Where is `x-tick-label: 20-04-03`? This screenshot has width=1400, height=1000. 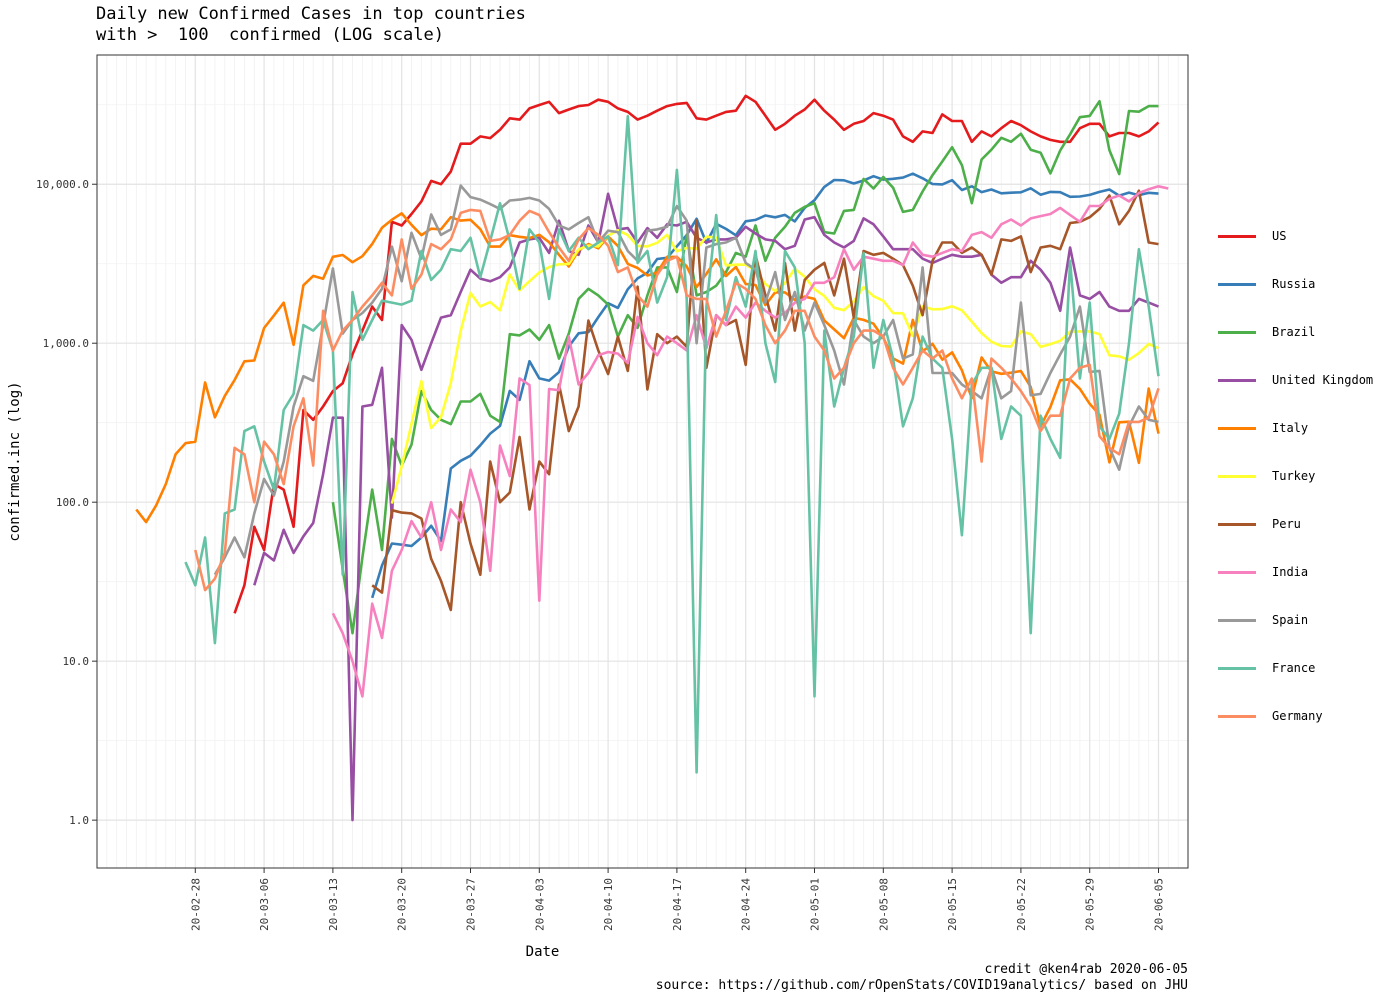
x-tick-label: 20-04-03 is located at coordinates (539, 904).